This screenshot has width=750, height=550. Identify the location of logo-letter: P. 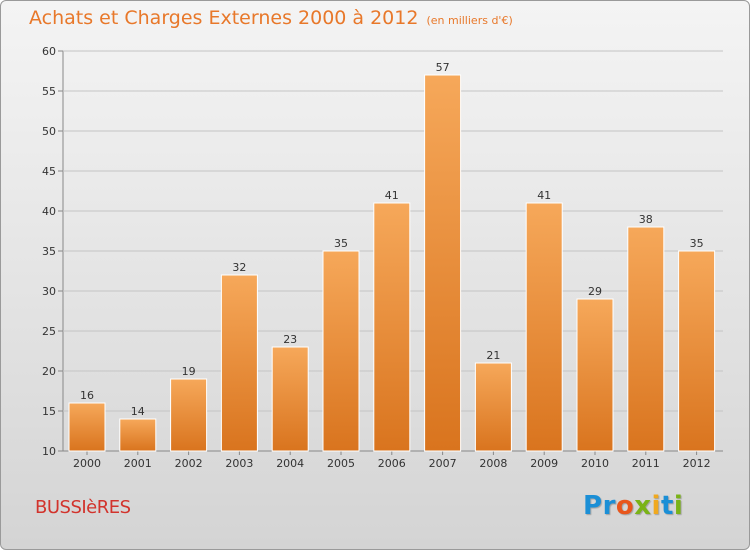
(593, 506).